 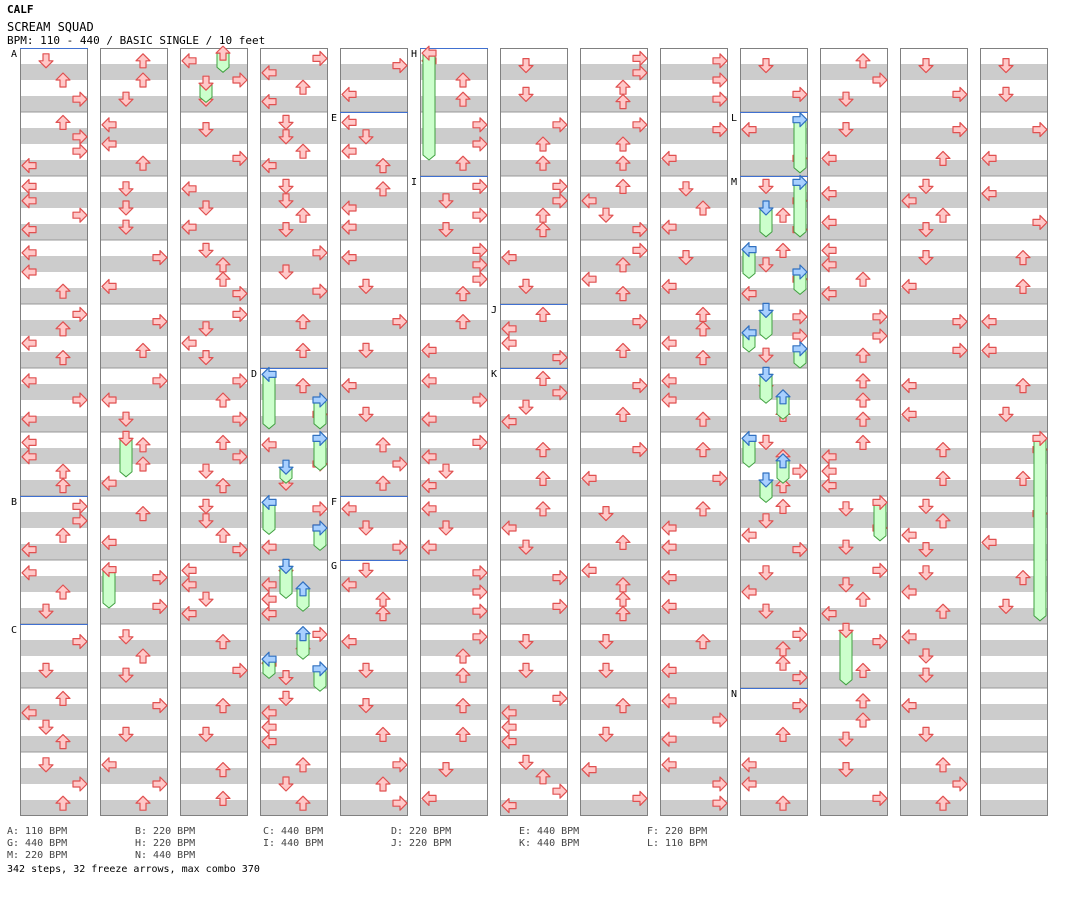 I want to click on freeze-head-u, so click(x=223, y=53).